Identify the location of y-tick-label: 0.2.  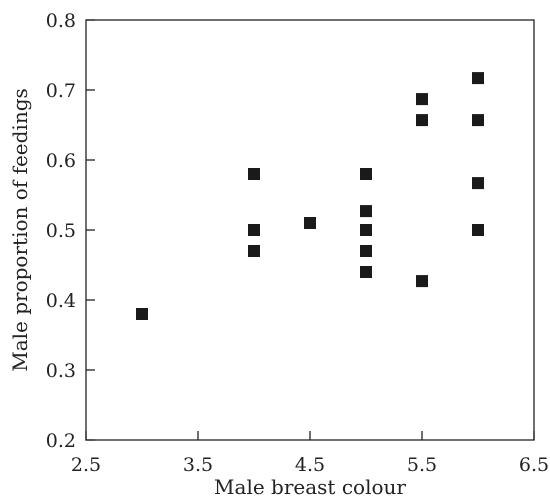
(61, 441).